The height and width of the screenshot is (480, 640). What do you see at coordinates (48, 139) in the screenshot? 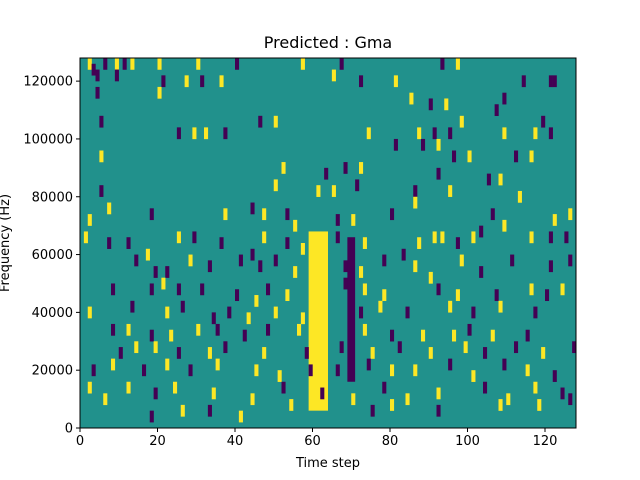
I see `y-tick-label: 100000` at bounding box center [48, 139].